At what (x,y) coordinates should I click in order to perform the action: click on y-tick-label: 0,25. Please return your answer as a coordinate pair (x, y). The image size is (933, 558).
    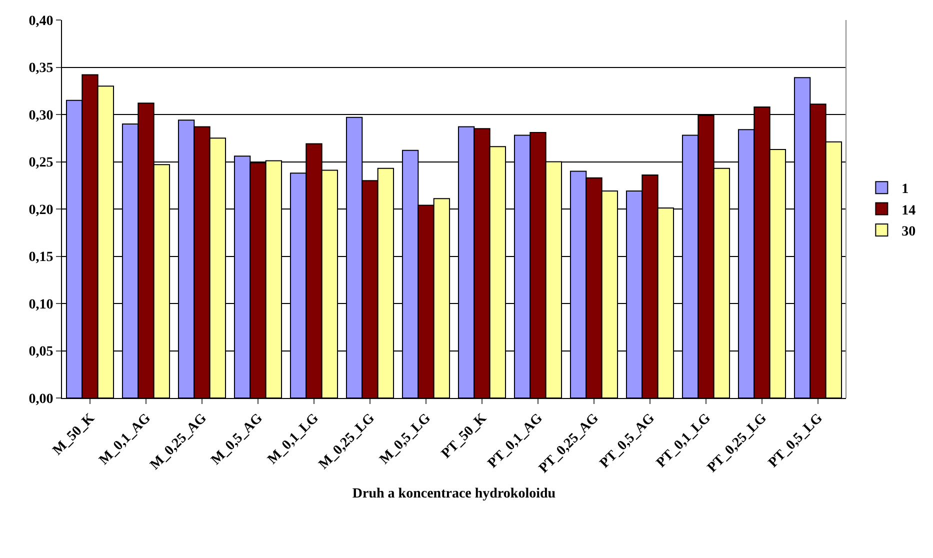
    Looking at the image, I should click on (41, 163).